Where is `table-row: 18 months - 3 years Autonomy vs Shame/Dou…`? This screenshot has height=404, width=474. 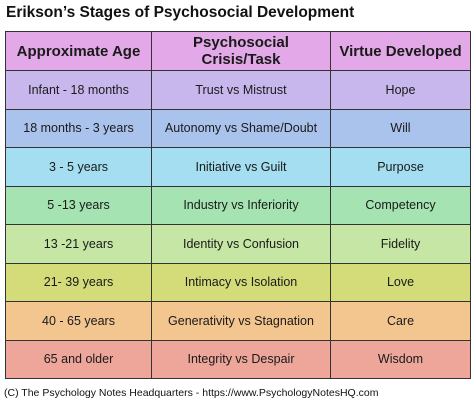 table-row: 18 months - 3 years Autonomy vs Shame/Dou… is located at coordinates (238, 128).